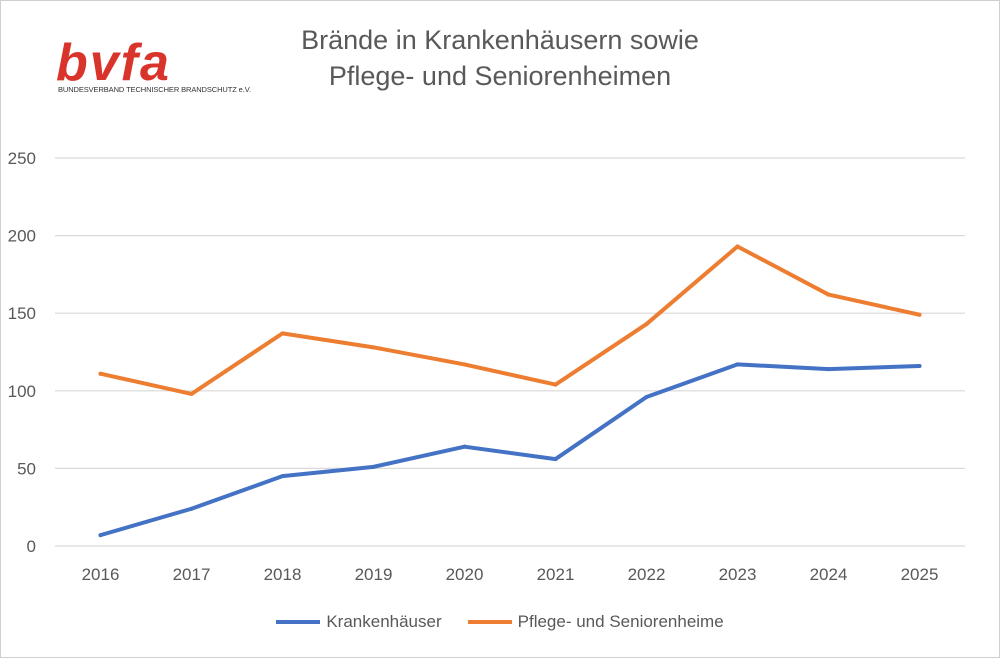  What do you see at coordinates (465, 574) in the screenshot?
I see `x-tick-label: 2020` at bounding box center [465, 574].